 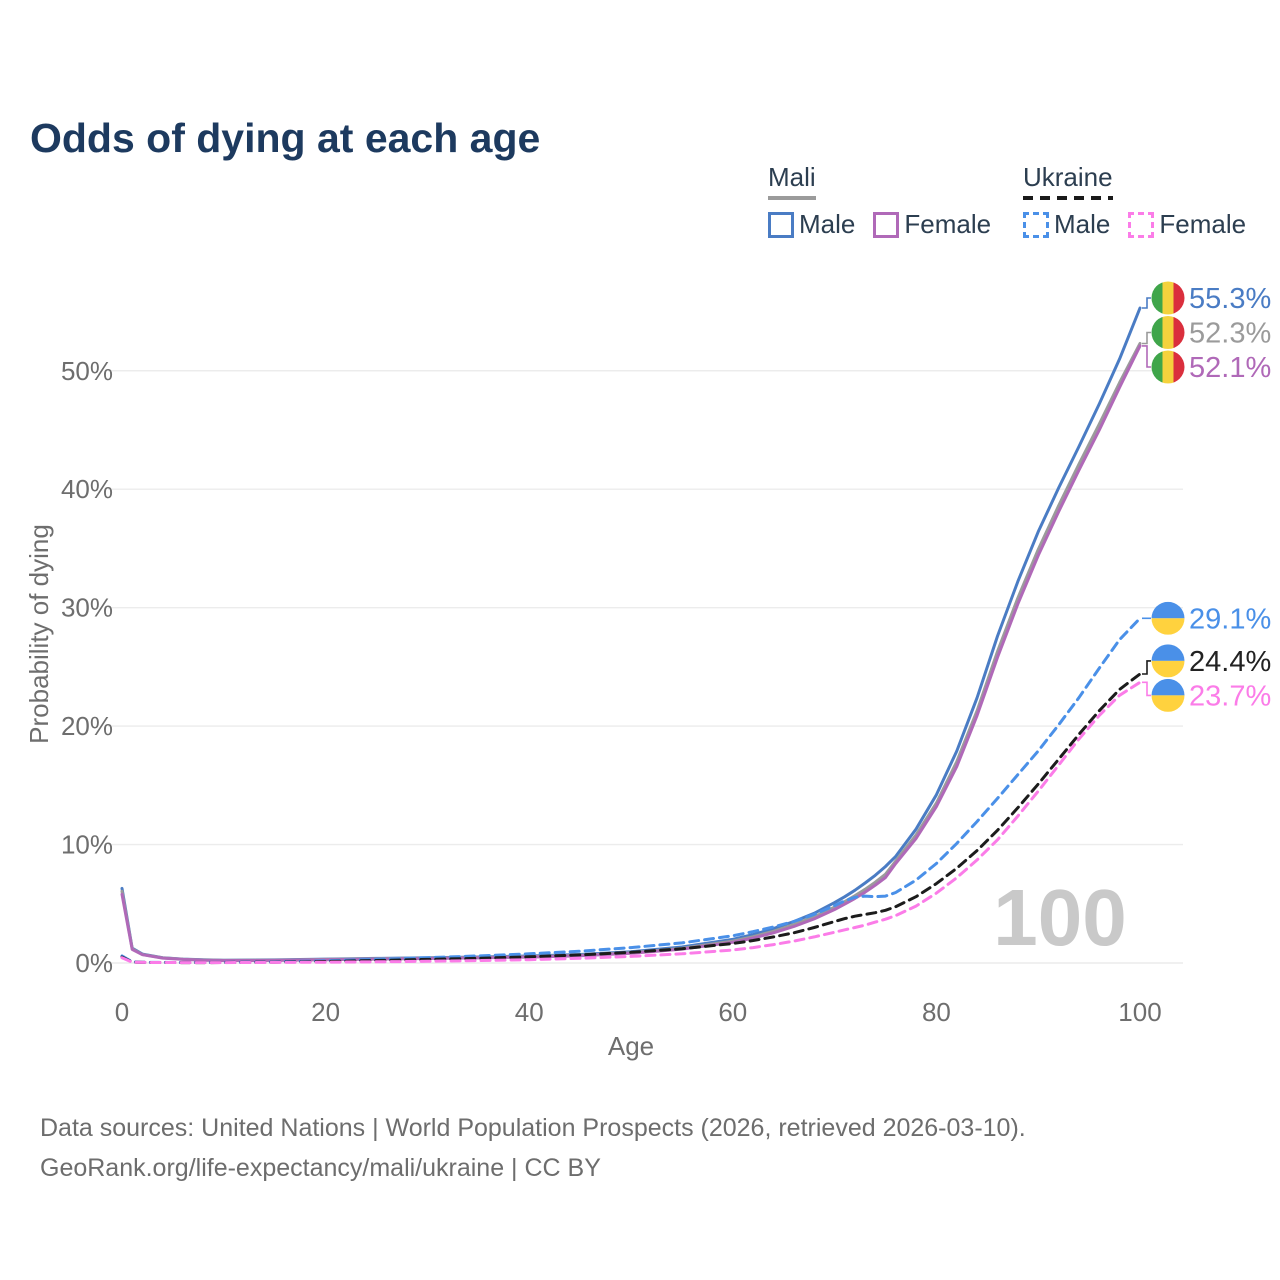 What do you see at coordinates (1230, 662) in the screenshot?
I see `end-value-label: 24.4%` at bounding box center [1230, 662].